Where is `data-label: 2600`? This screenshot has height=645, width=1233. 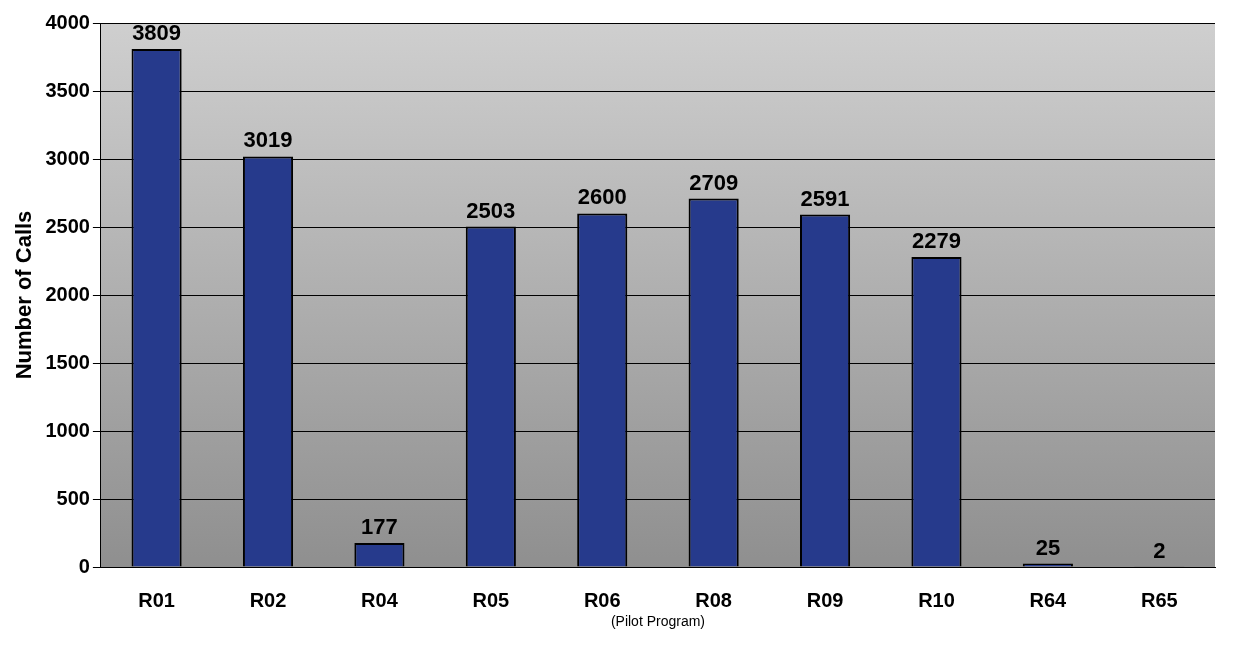 data-label: 2600 is located at coordinates (602, 197).